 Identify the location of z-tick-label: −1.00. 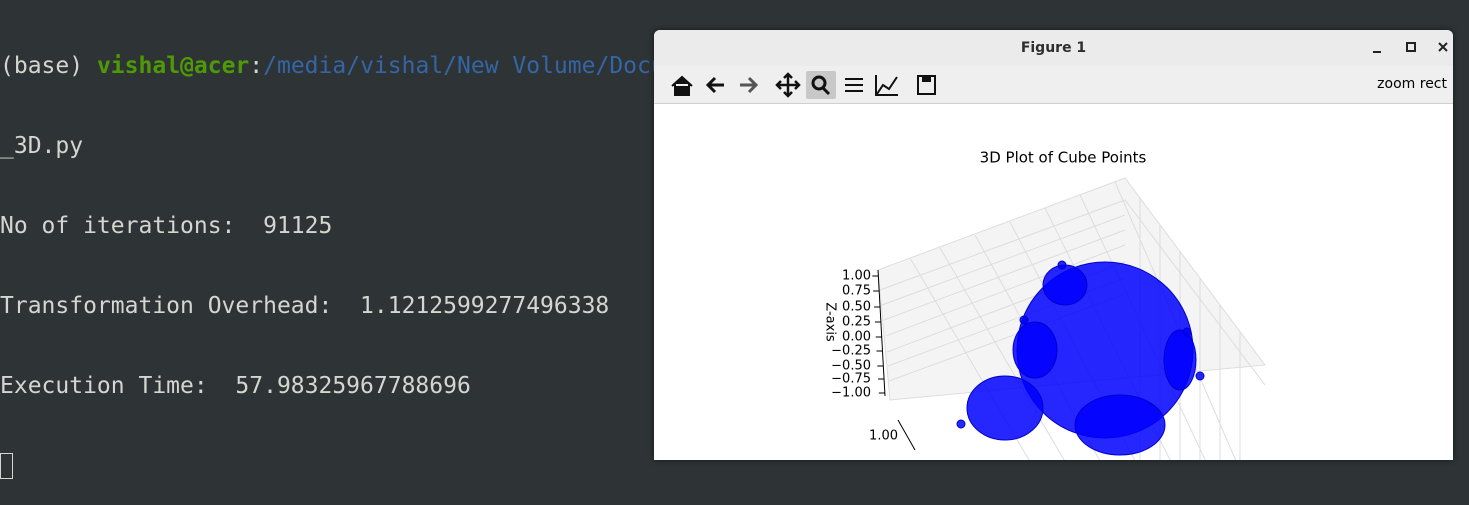
(851, 393).